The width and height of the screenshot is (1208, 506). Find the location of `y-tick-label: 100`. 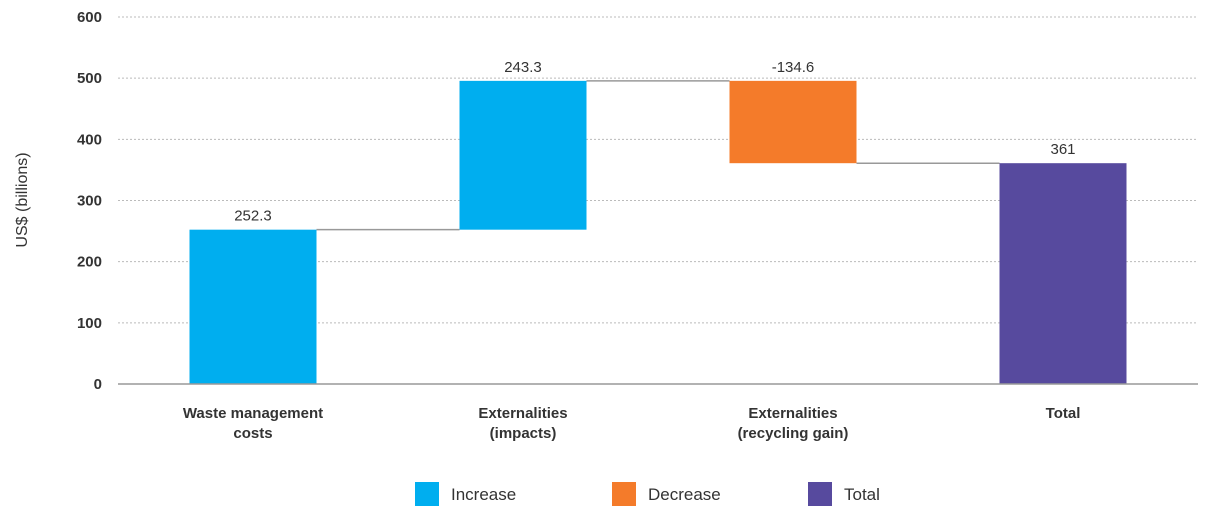

y-tick-label: 100 is located at coordinates (89, 323).